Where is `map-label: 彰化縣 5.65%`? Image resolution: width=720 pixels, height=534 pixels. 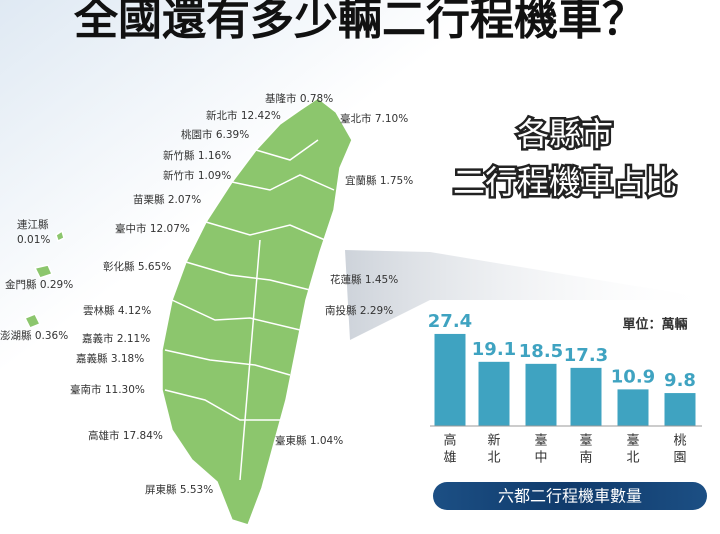
map-label: 彰化縣 5.65% is located at coordinates (137, 266).